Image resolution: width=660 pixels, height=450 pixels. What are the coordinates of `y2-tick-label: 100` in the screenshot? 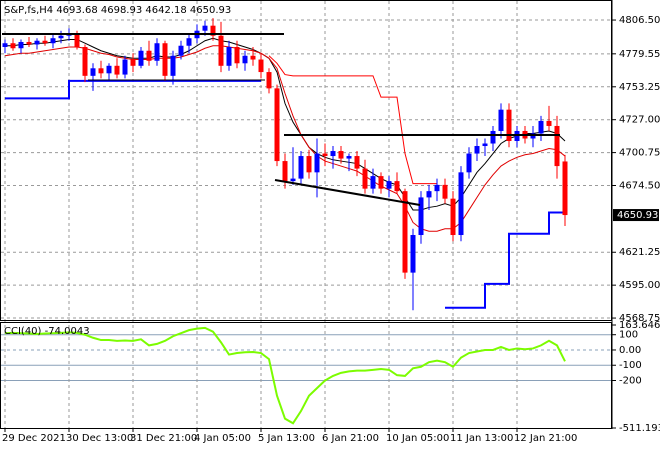 It's located at (628, 335).